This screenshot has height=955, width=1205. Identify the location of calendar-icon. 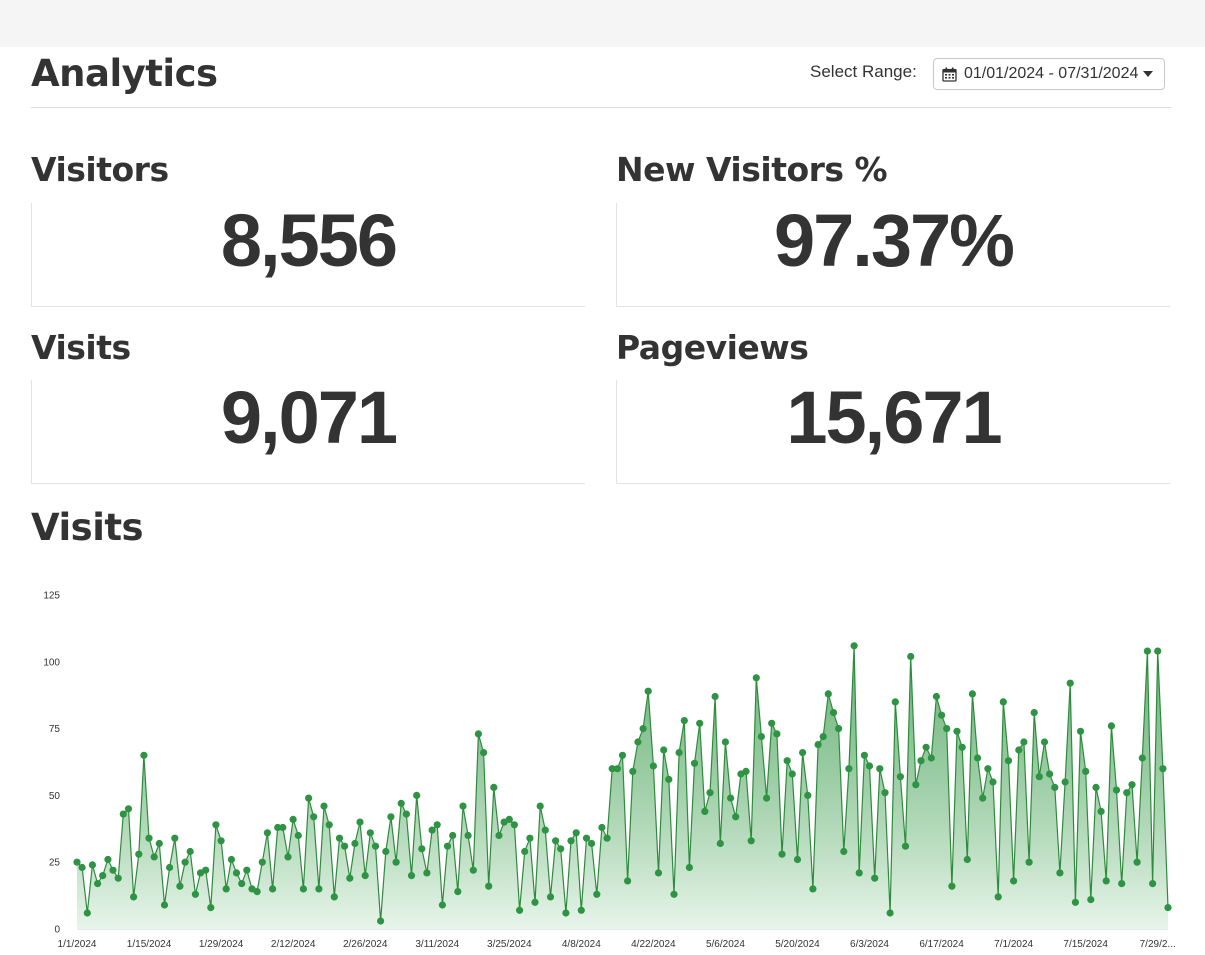
(949, 74).